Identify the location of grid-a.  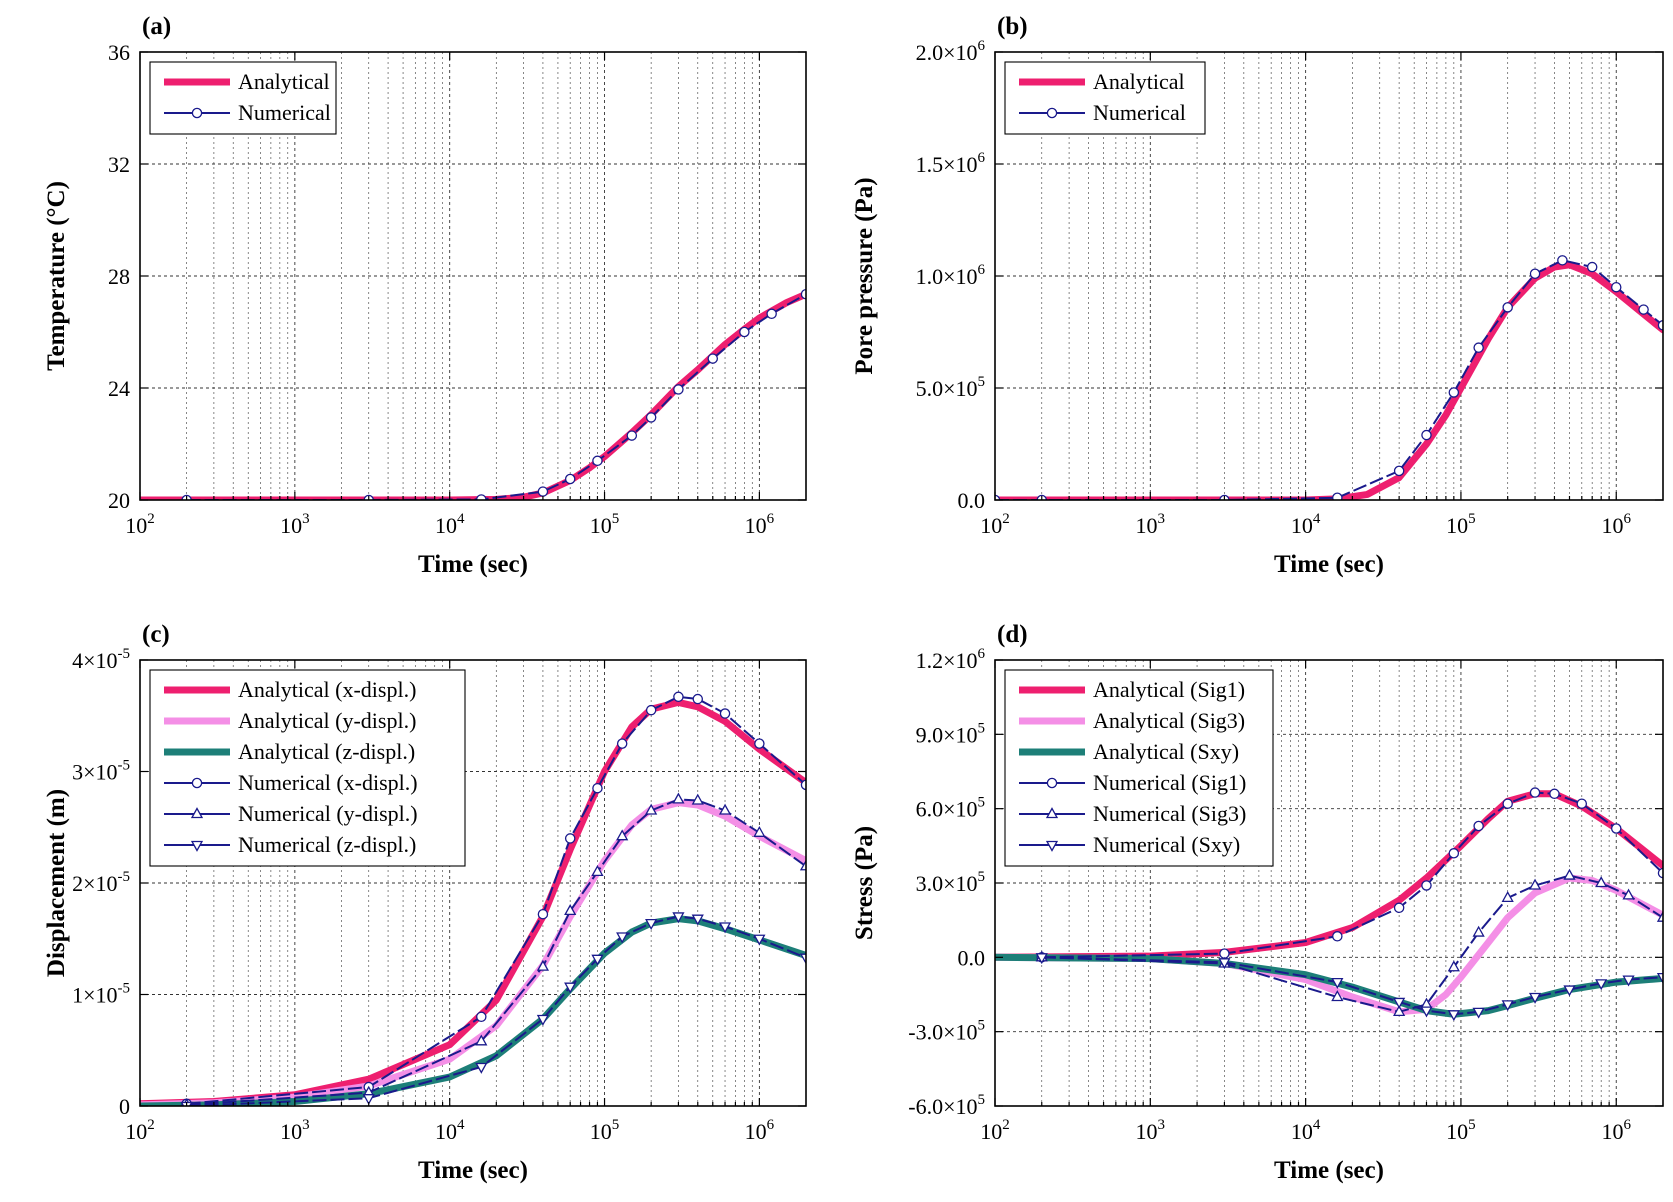
(473, 276).